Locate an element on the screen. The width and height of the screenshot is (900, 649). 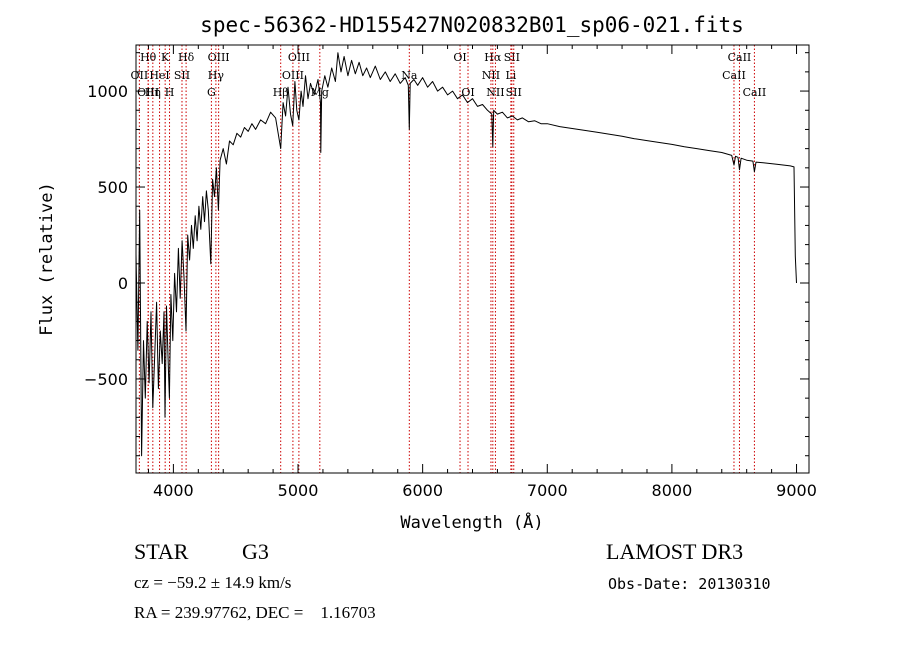
line-marker-label: Hδ is located at coordinates (186, 57).